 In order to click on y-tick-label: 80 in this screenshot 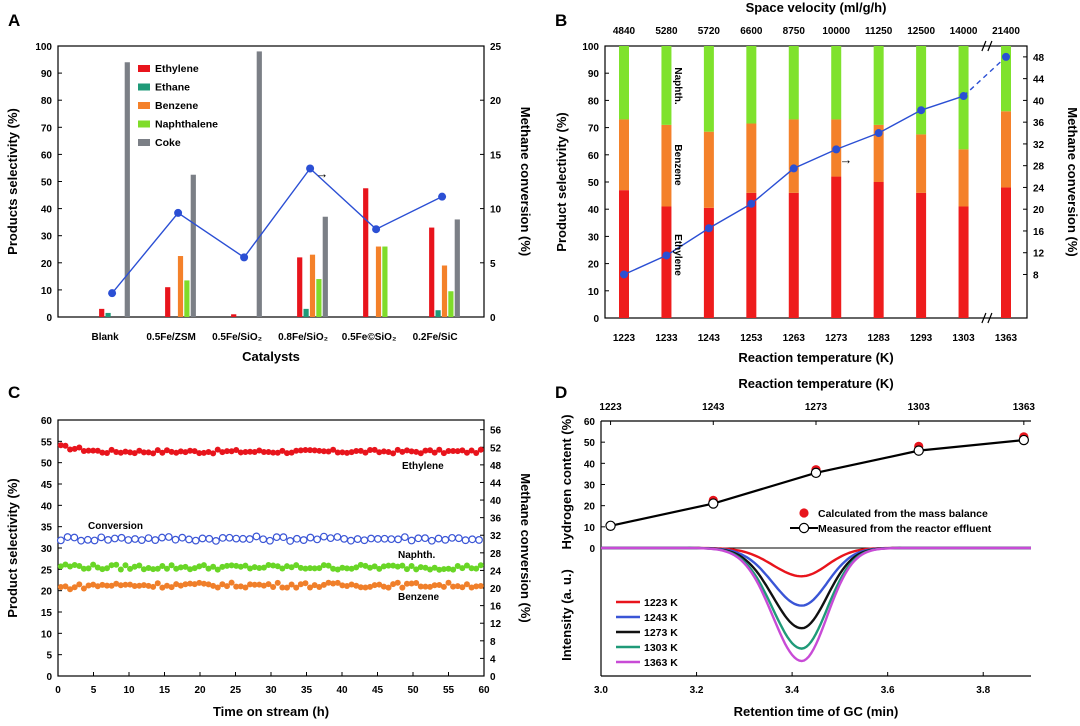, I will do `click(47, 101)`.